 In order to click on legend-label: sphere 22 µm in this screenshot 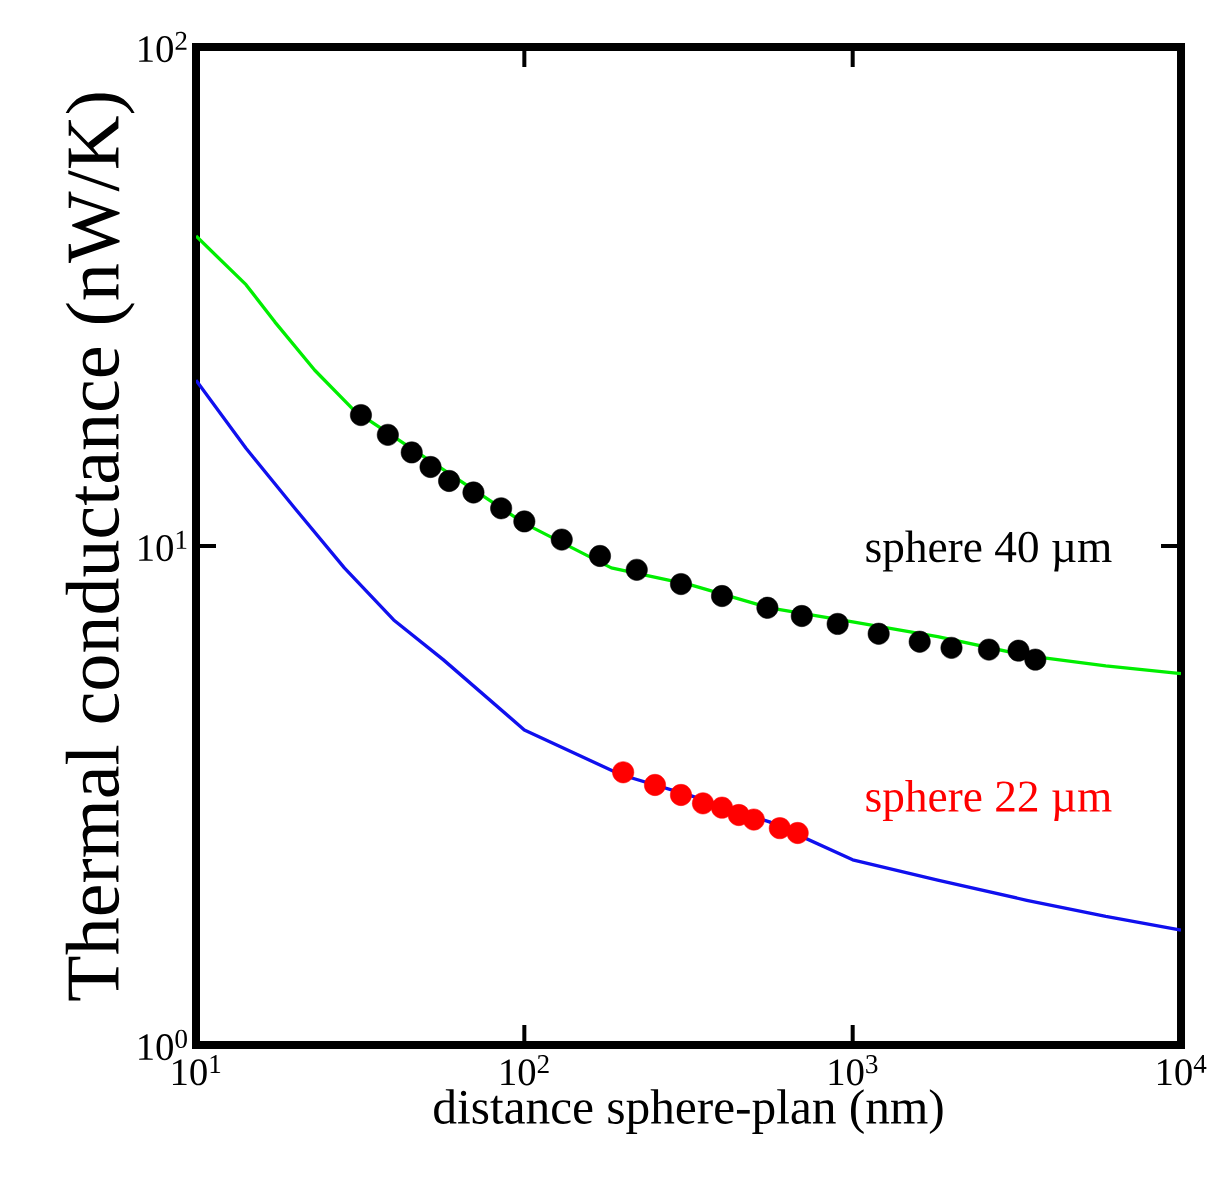, I will do `click(989, 800)`.